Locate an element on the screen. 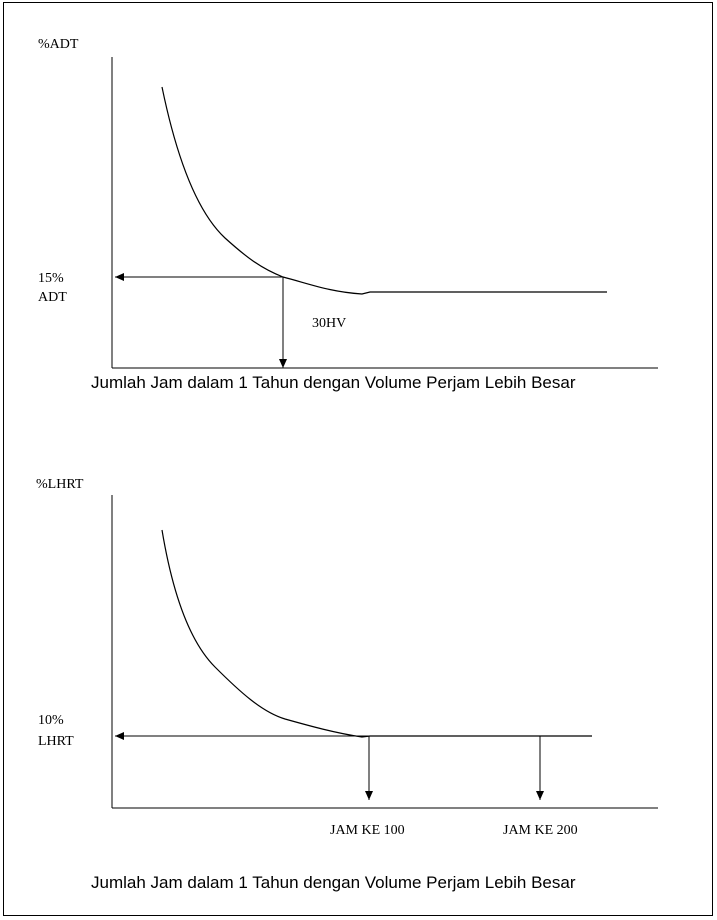 The height and width of the screenshot is (920, 717). top-ref-level-line1: 15% is located at coordinates (51, 278).